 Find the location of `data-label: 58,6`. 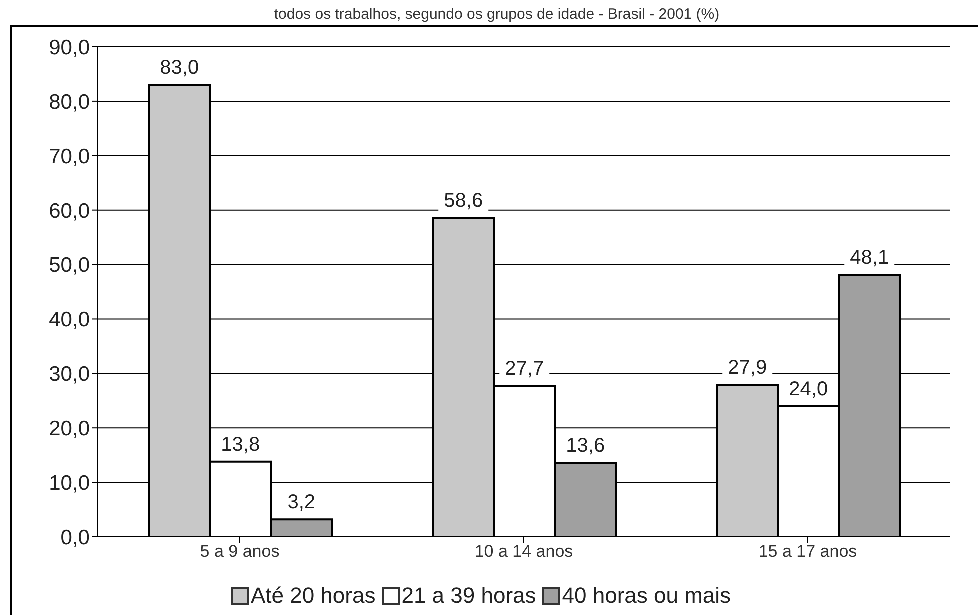

data-label: 58,6 is located at coordinates (464, 201).